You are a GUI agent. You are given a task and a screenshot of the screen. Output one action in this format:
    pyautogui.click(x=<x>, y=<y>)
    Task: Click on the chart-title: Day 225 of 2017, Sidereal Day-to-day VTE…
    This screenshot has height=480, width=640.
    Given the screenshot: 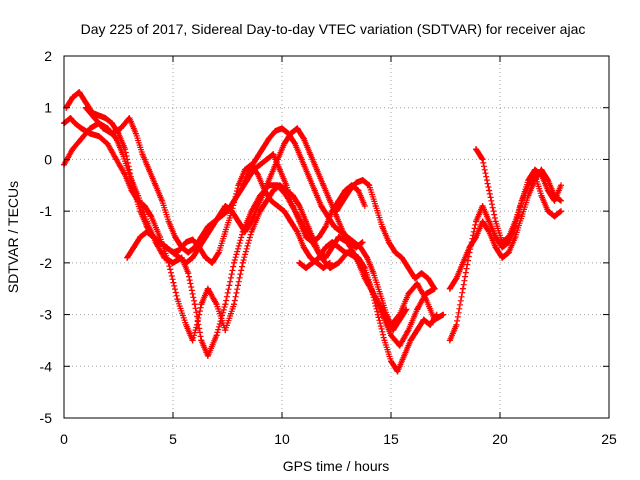 What is the action you would take?
    pyautogui.click(x=333, y=29)
    